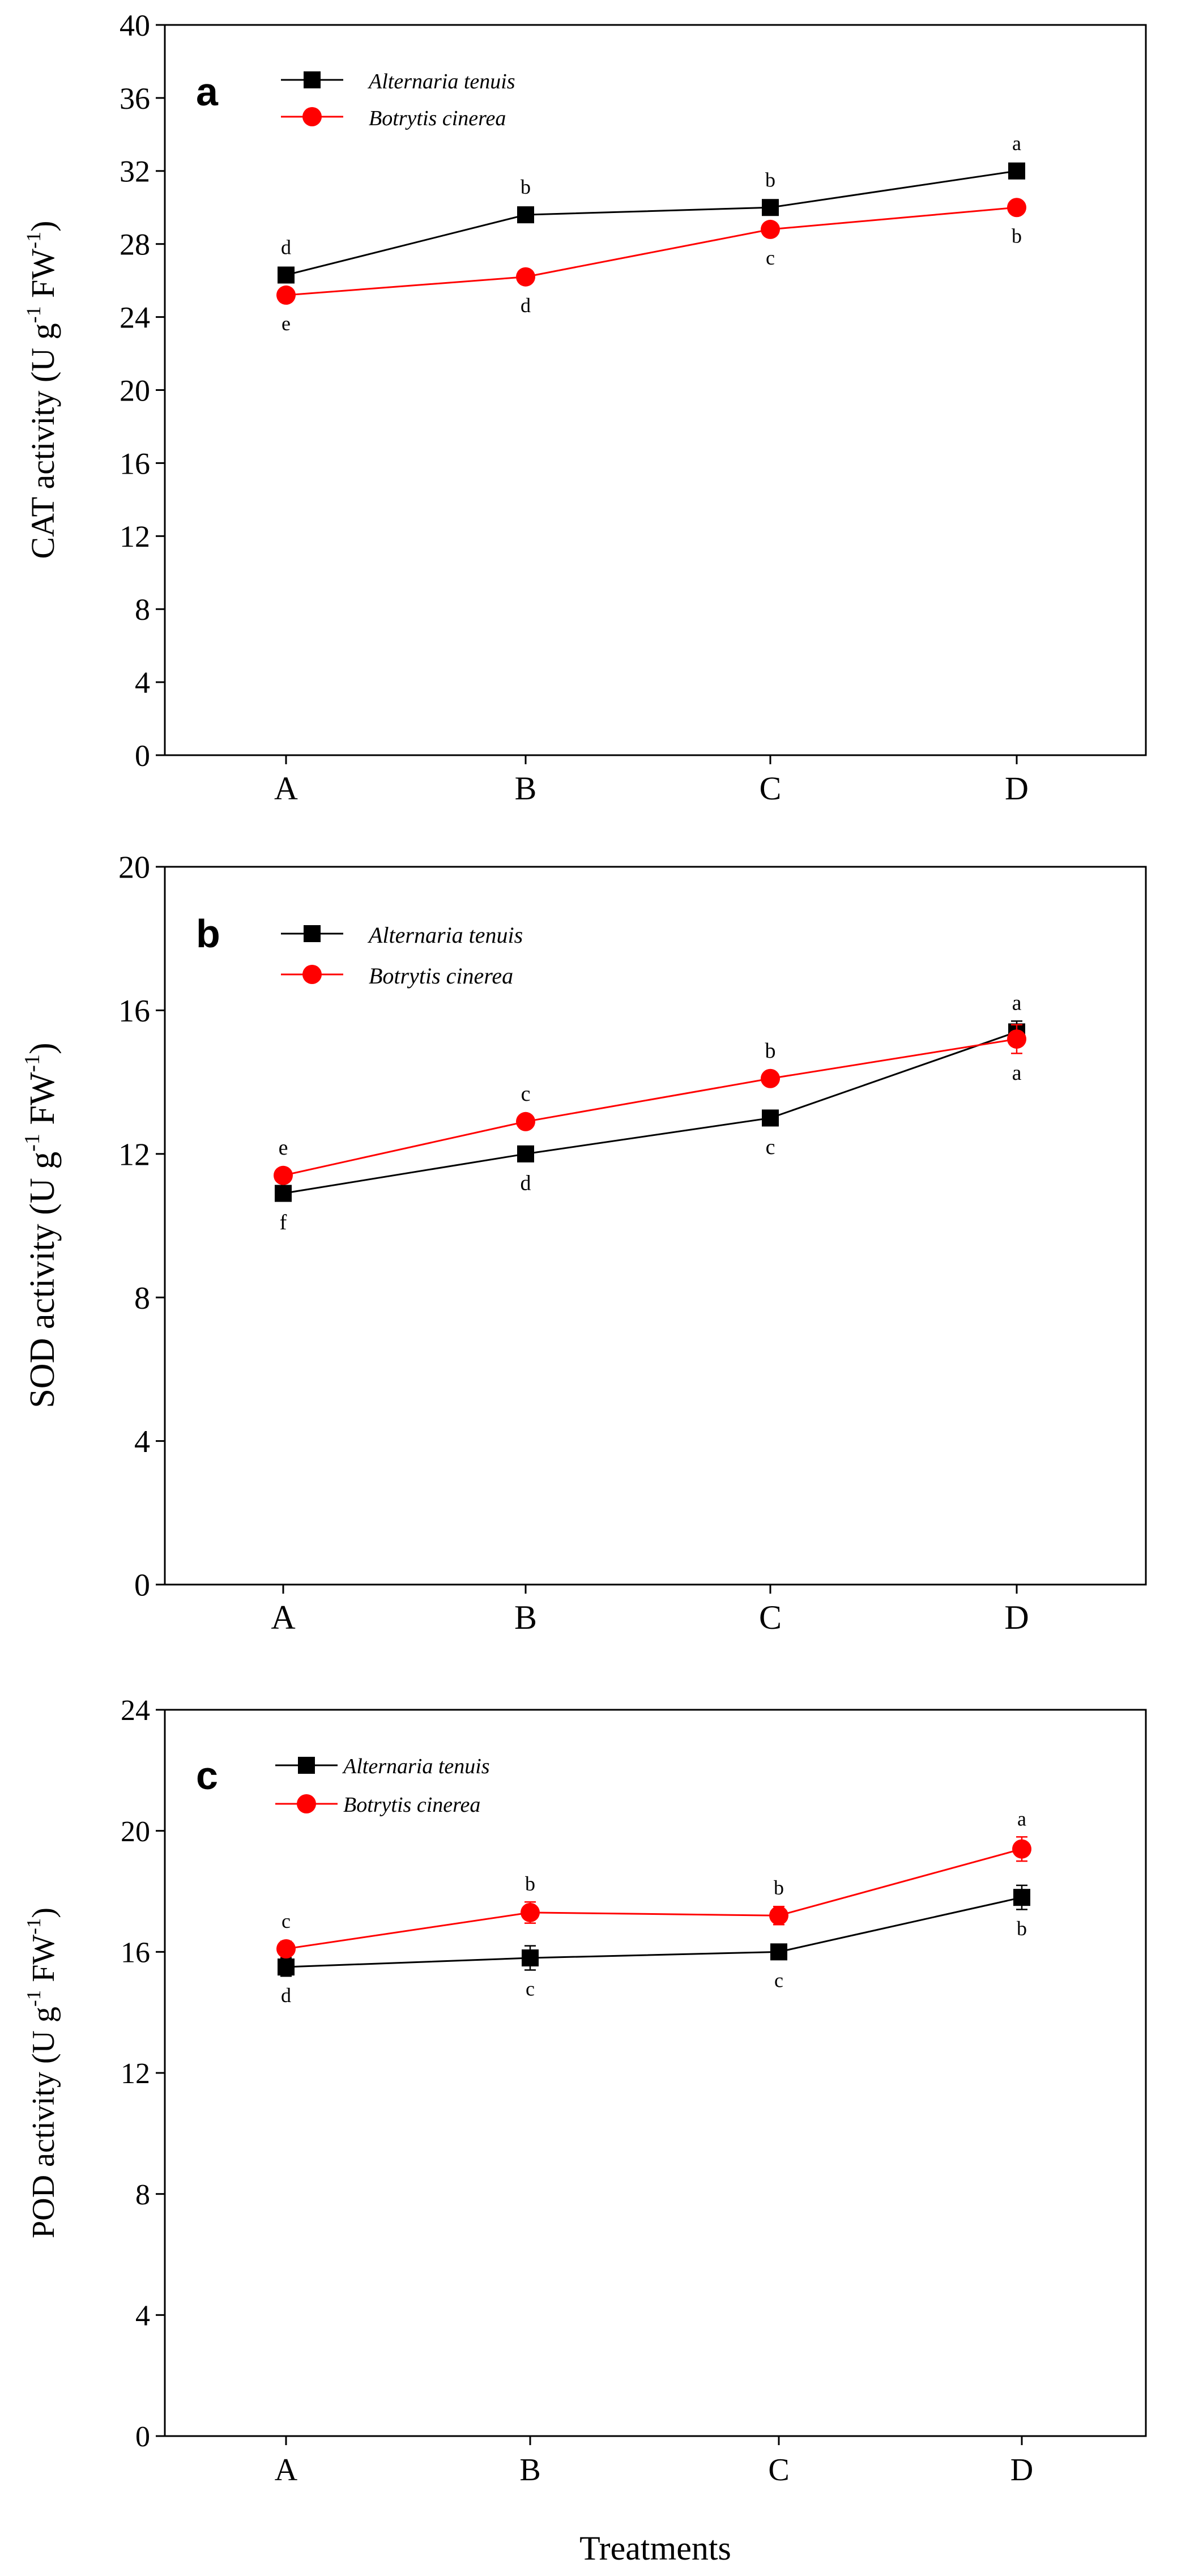  What do you see at coordinates (207, 92) in the screenshot?
I see `panel-label: a` at bounding box center [207, 92].